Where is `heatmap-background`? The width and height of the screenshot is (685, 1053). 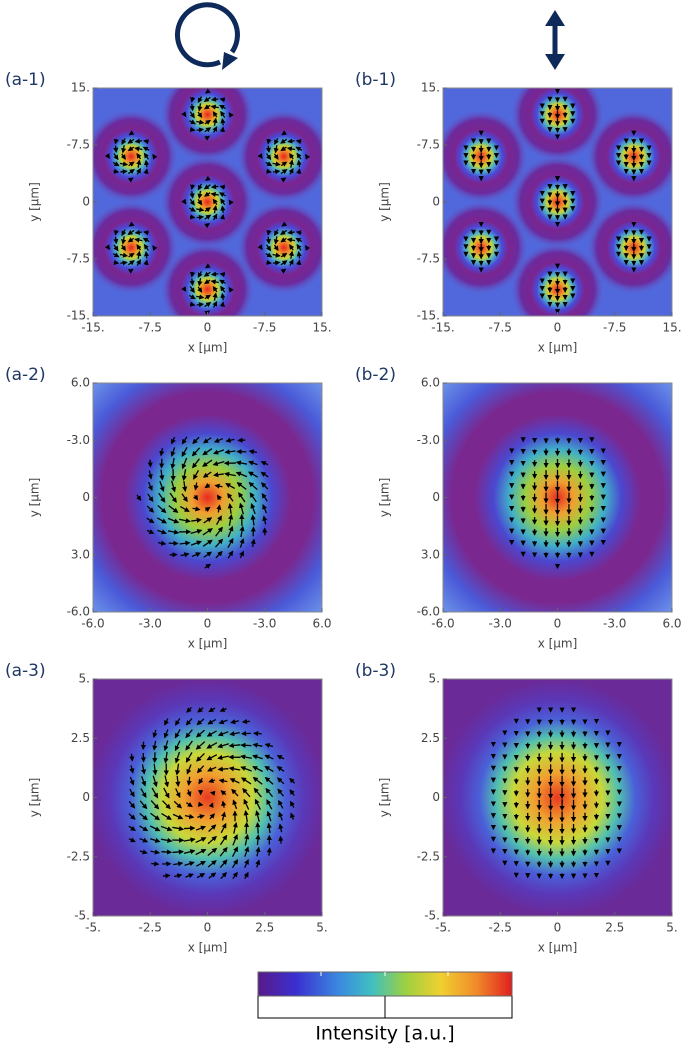
heatmap-background is located at coordinates (557, 797).